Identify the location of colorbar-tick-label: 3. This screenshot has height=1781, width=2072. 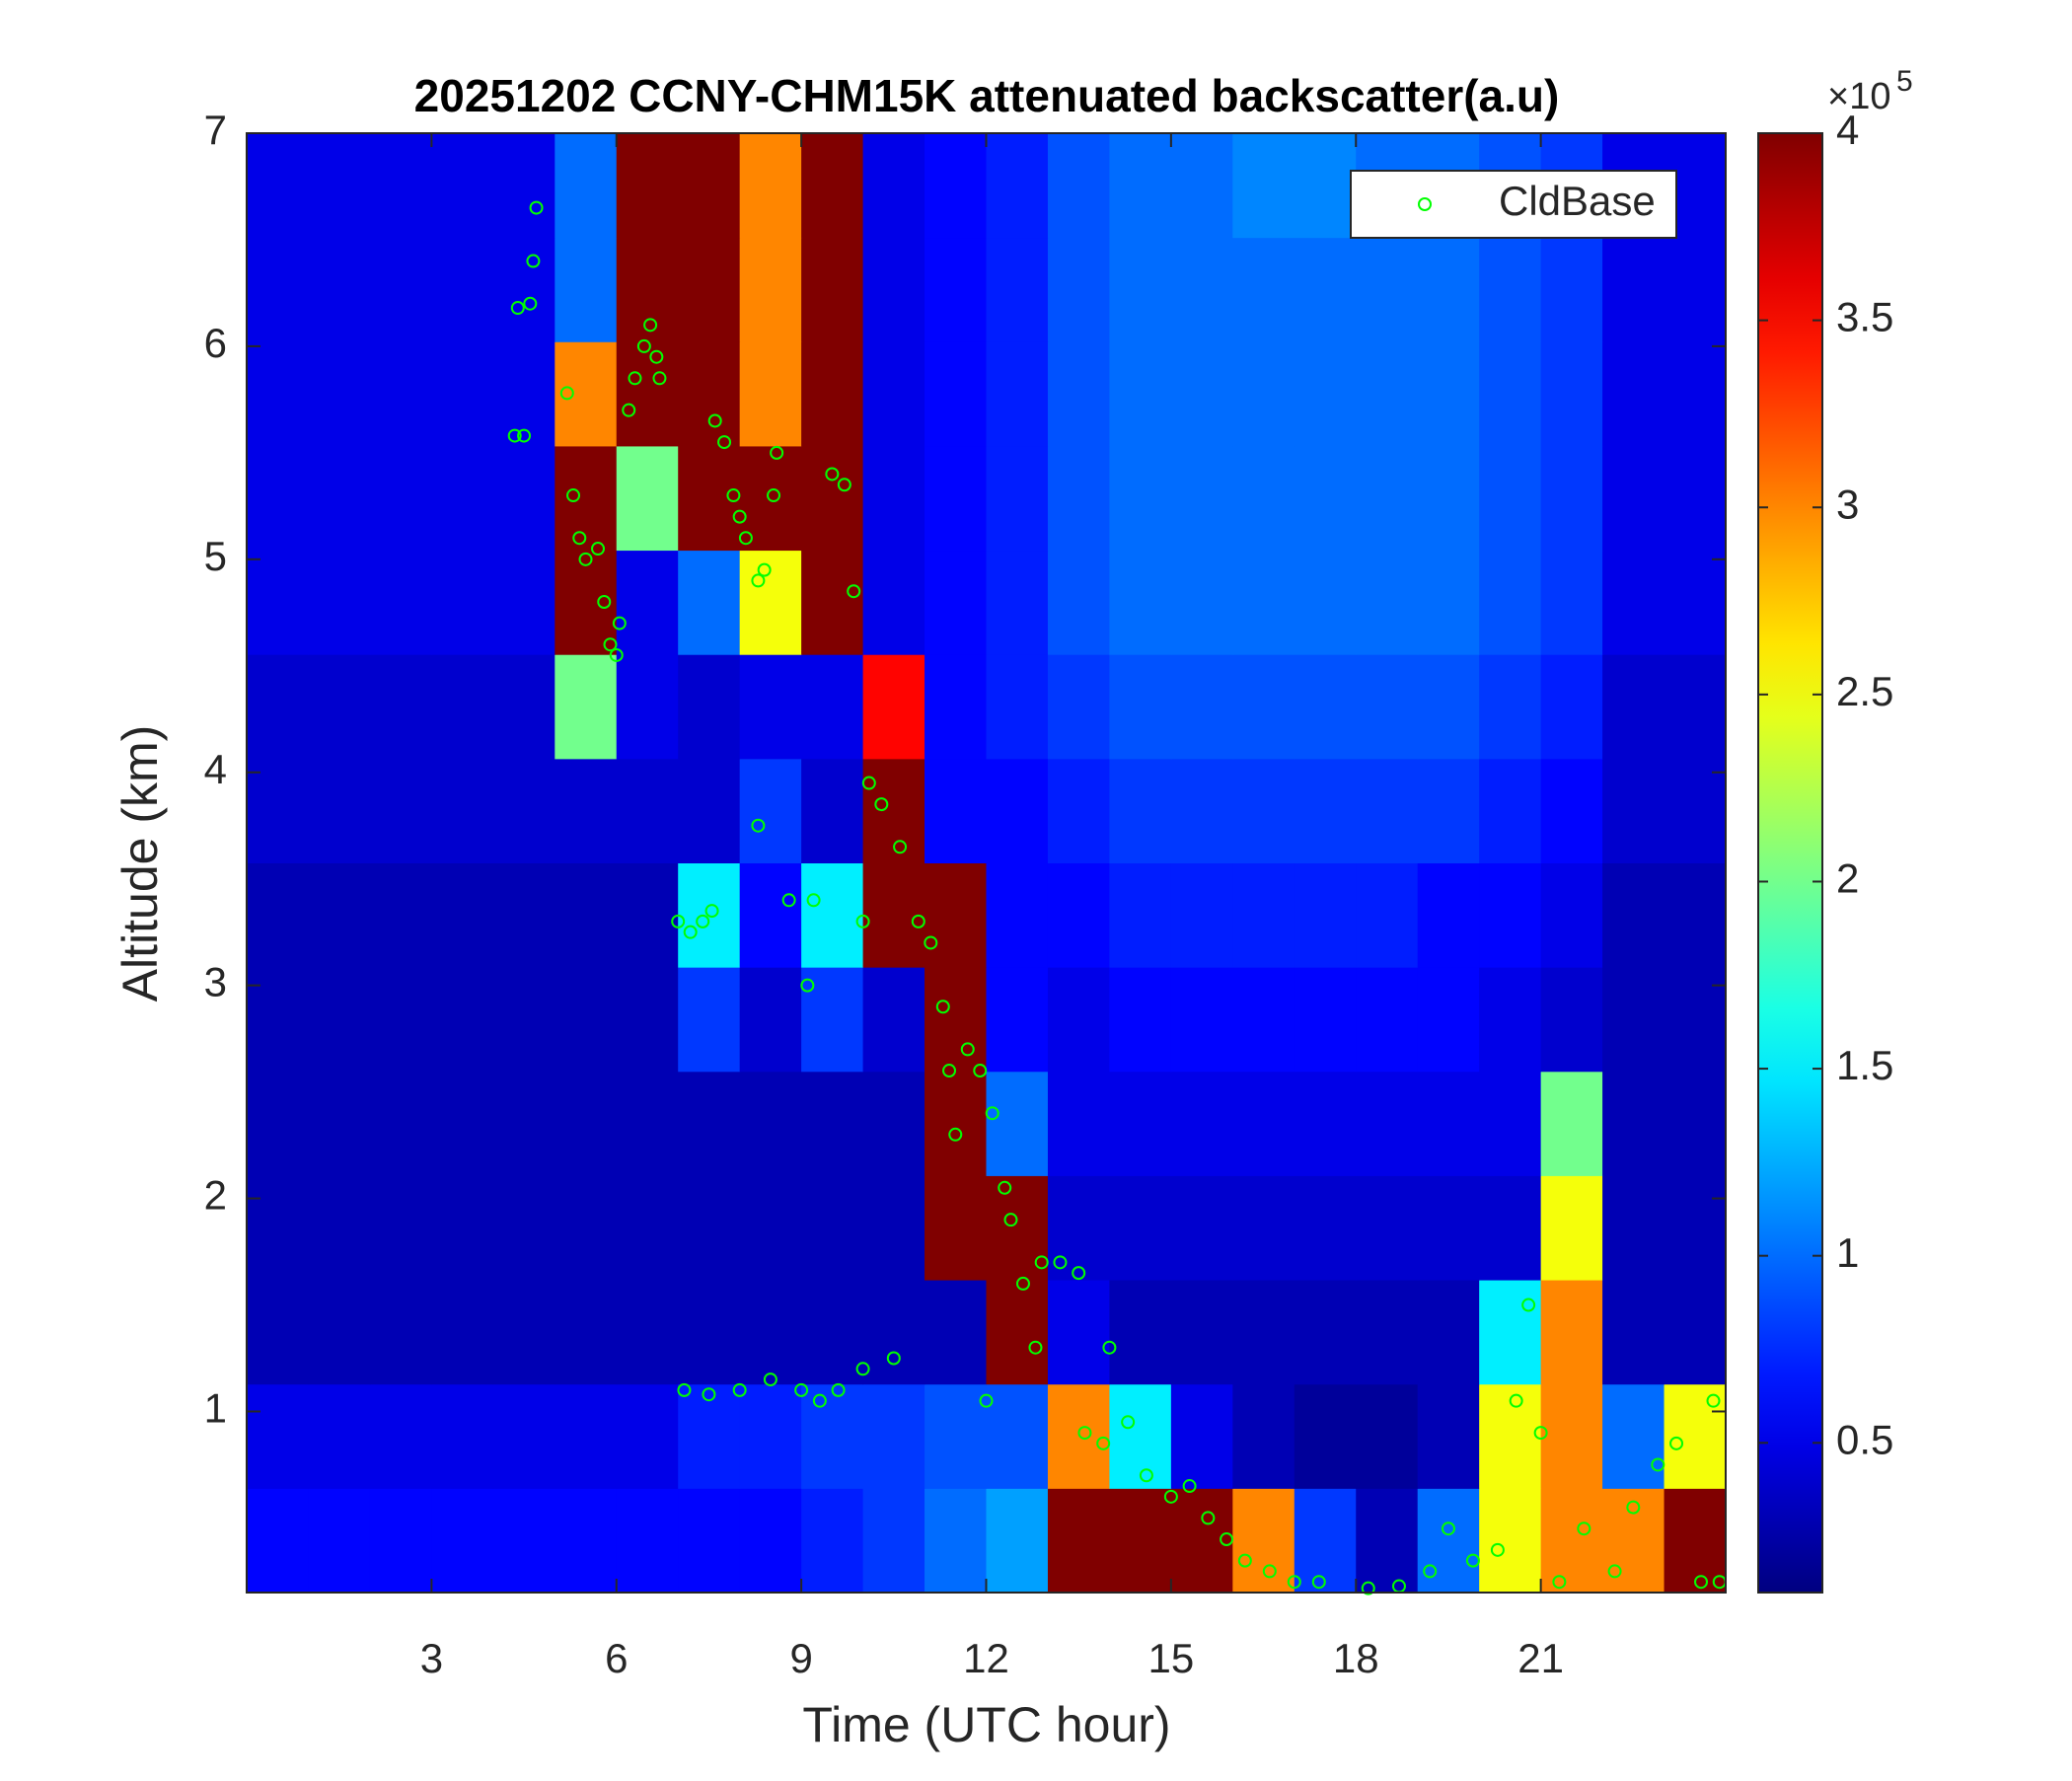
(1848, 504).